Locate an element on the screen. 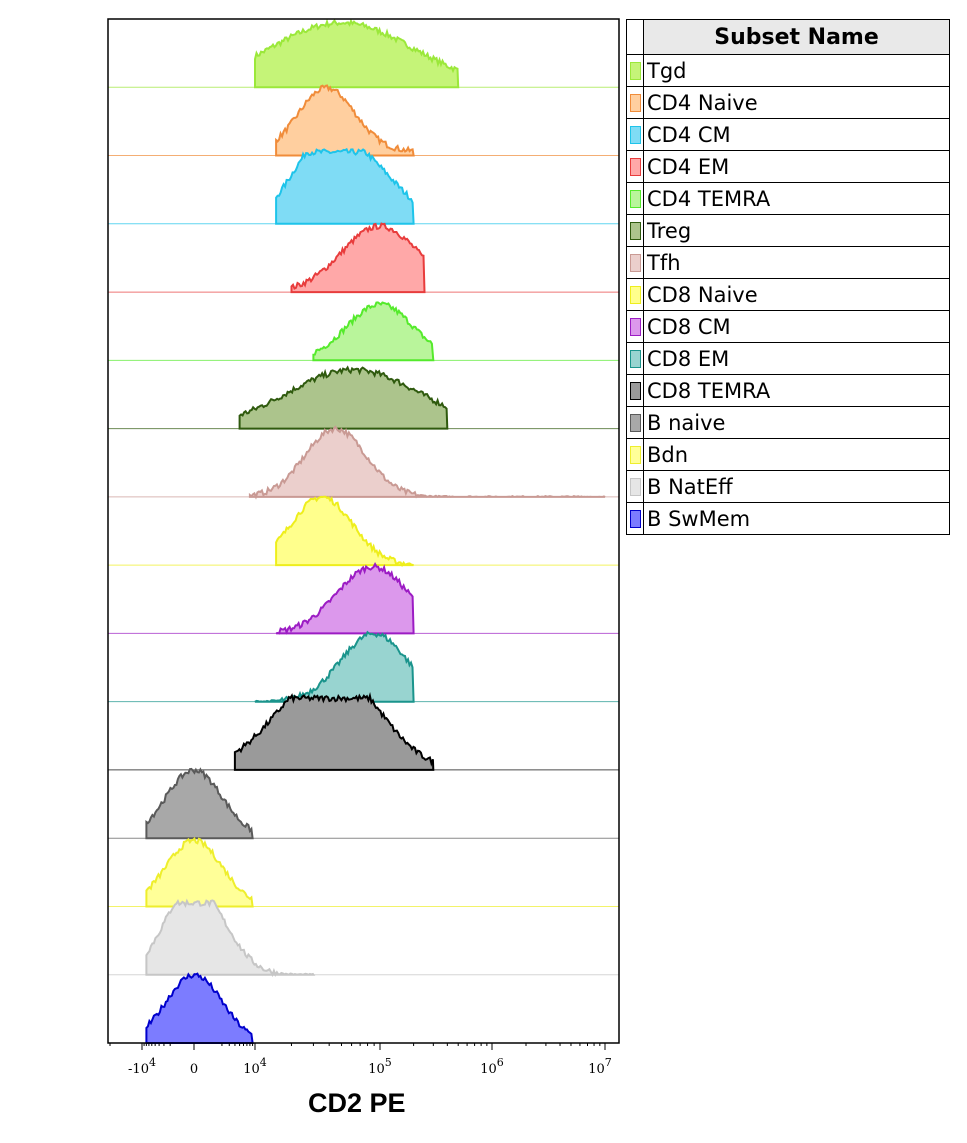 Image resolution: width=967 pixels, height=1143 pixels. legend-row: CD8 EM is located at coordinates (788, 358).